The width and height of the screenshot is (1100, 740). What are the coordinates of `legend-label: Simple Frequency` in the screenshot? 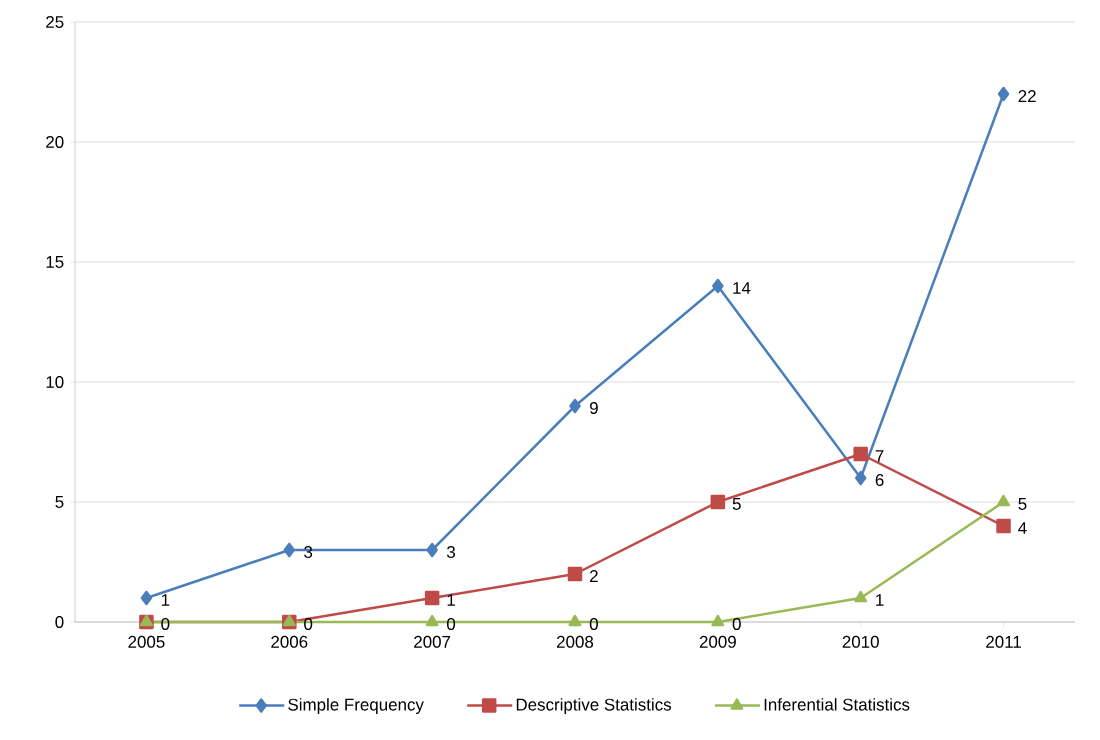 It's located at (356, 706).